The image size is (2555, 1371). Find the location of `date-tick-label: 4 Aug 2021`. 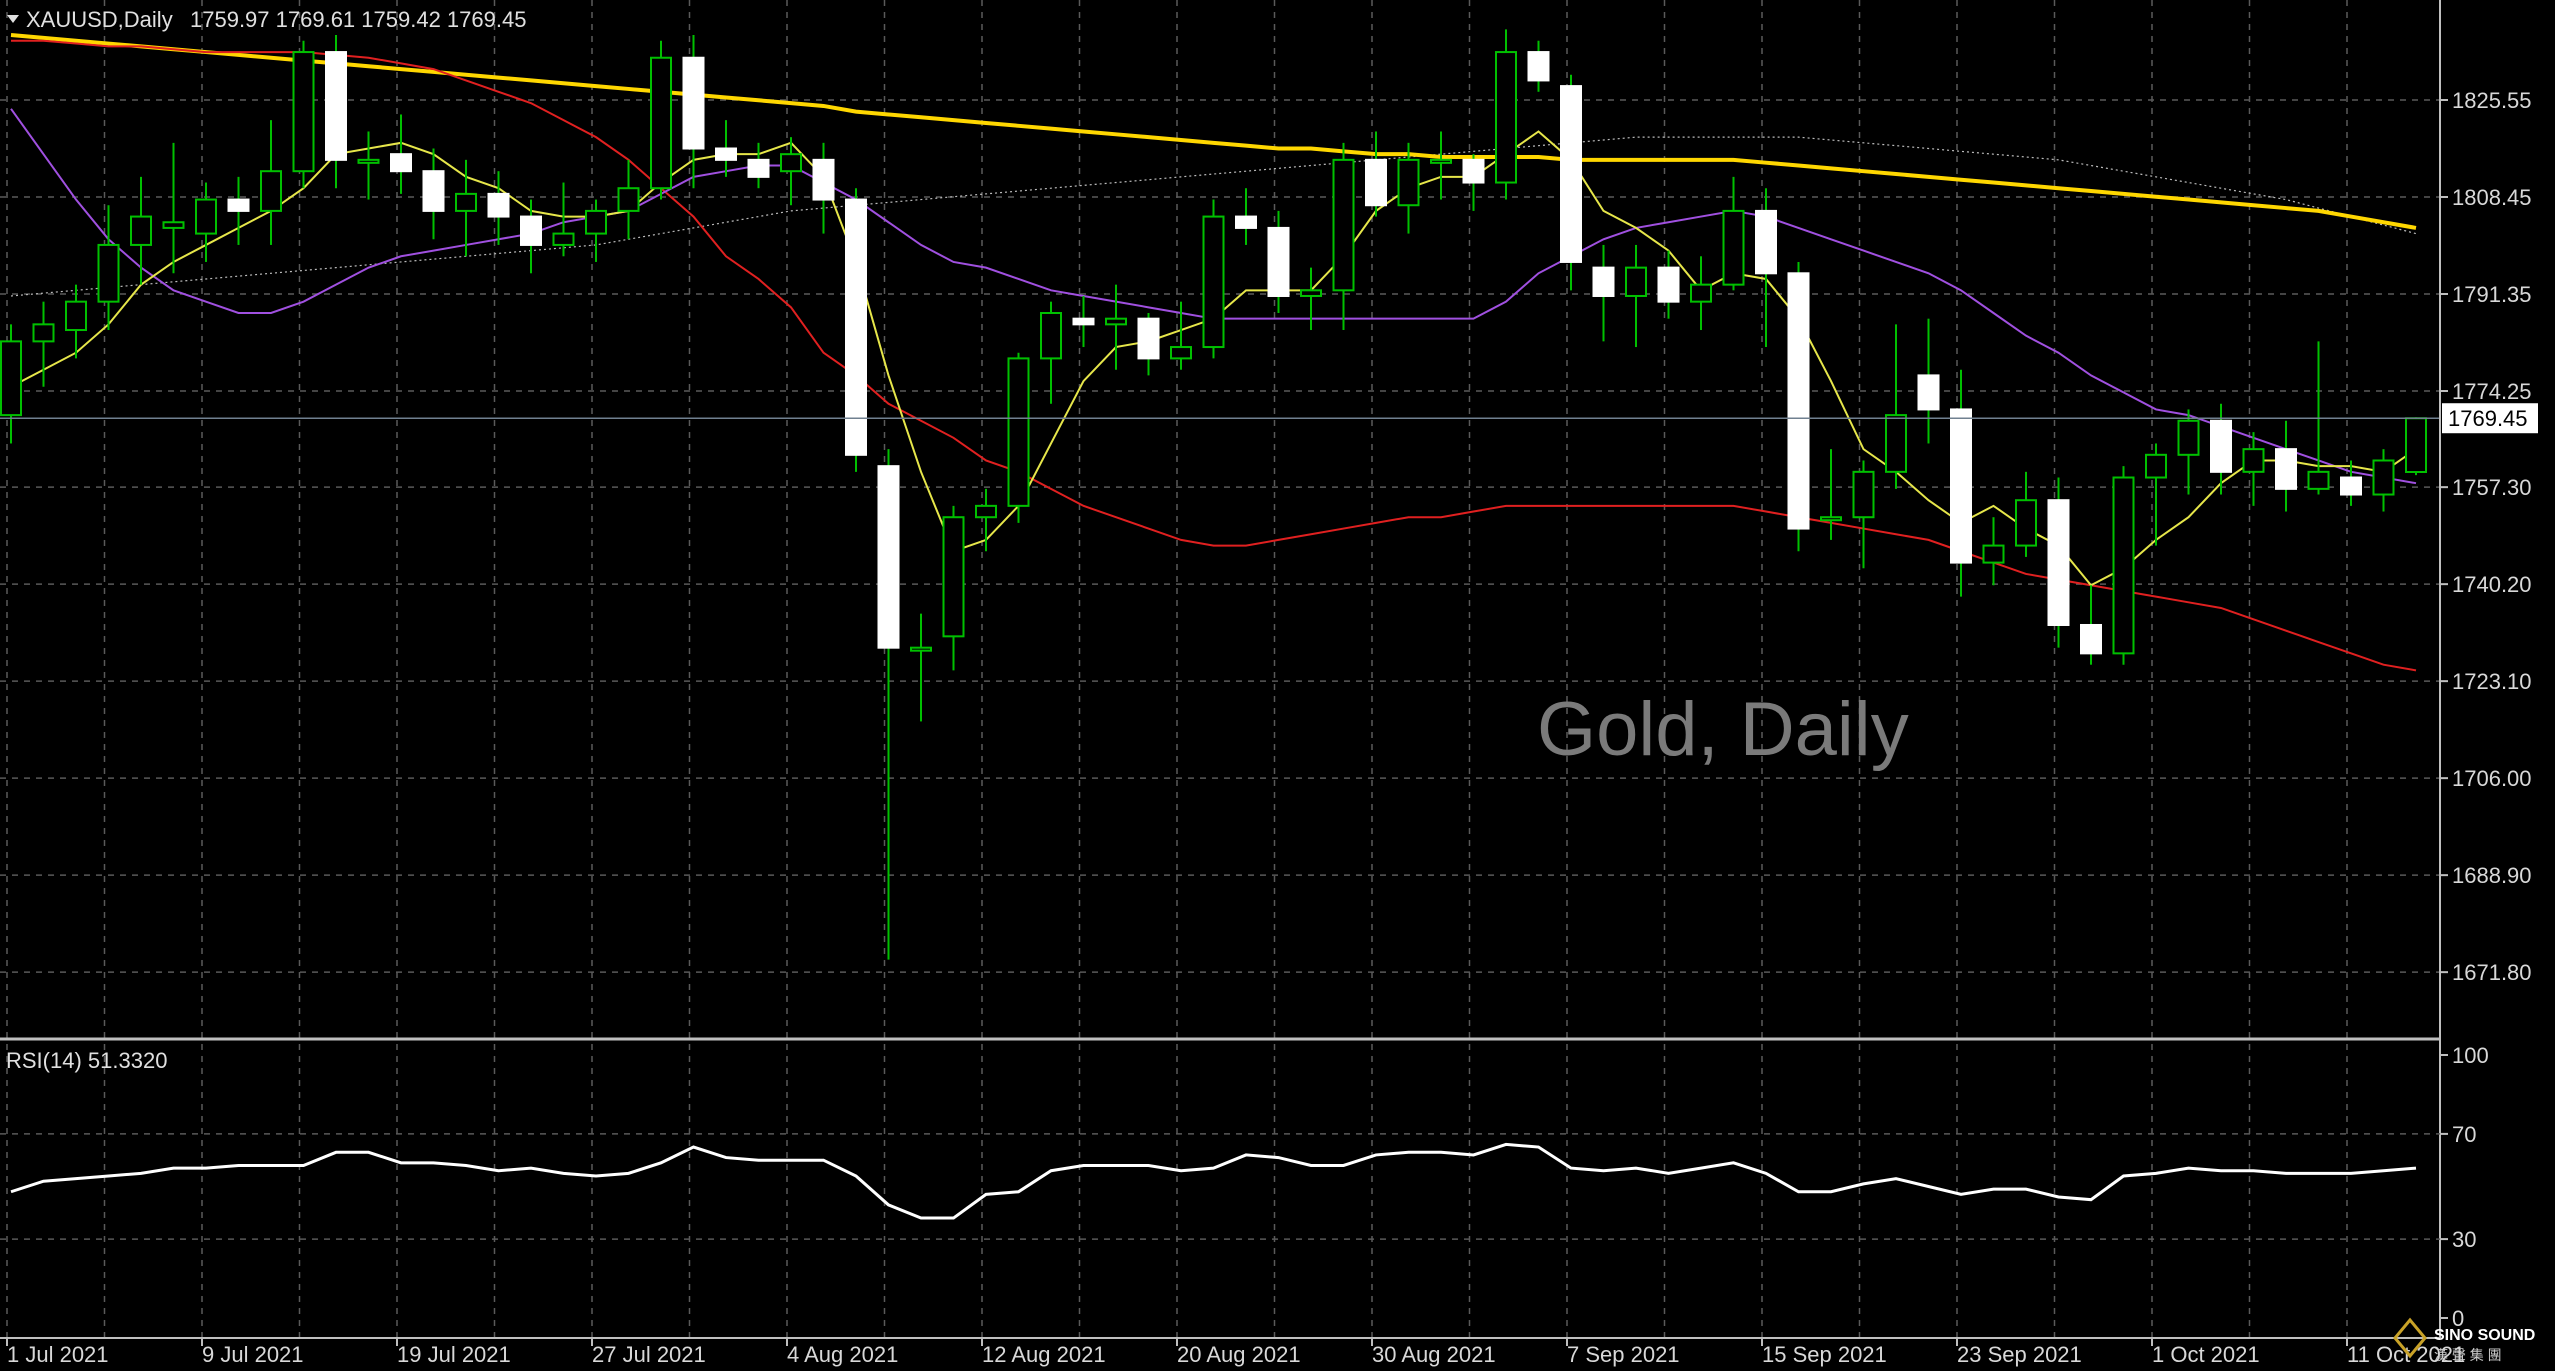

date-tick-label: 4 Aug 2021 is located at coordinates (842, 1354).